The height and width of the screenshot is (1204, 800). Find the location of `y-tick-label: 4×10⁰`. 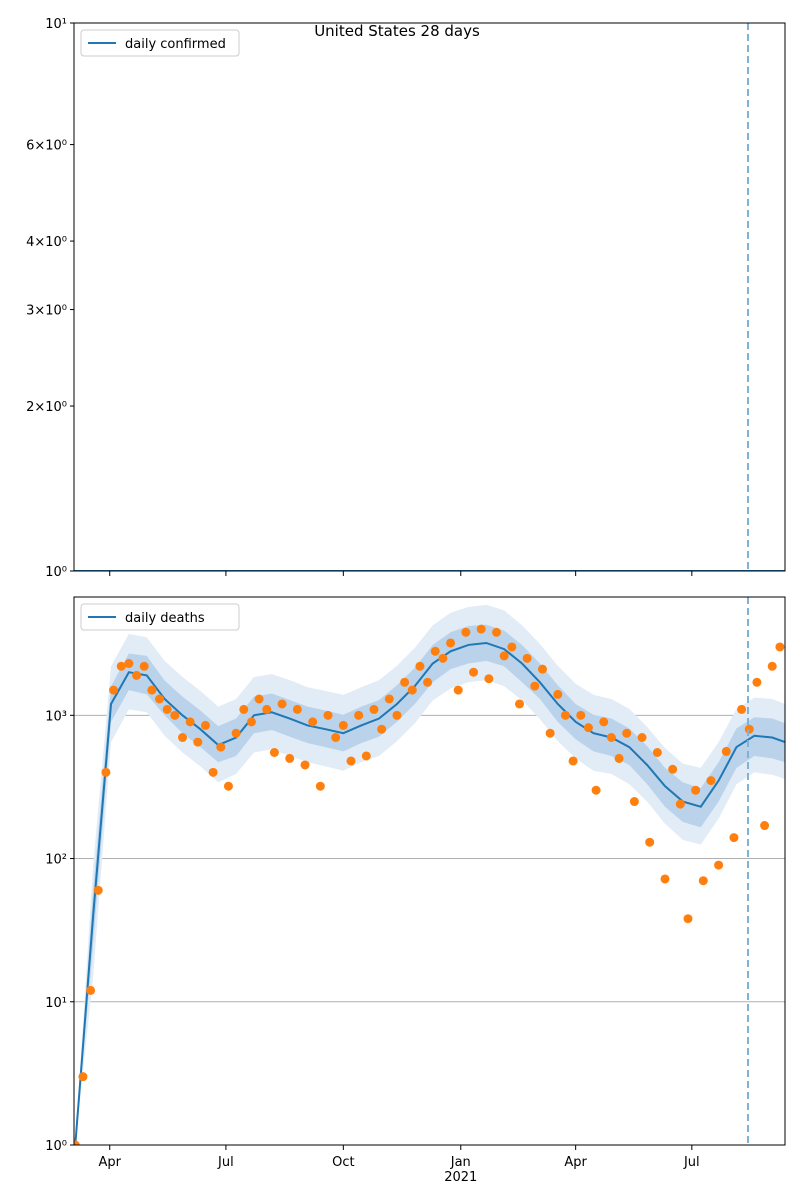

y-tick-label: 4×10⁰ is located at coordinates (46, 242).